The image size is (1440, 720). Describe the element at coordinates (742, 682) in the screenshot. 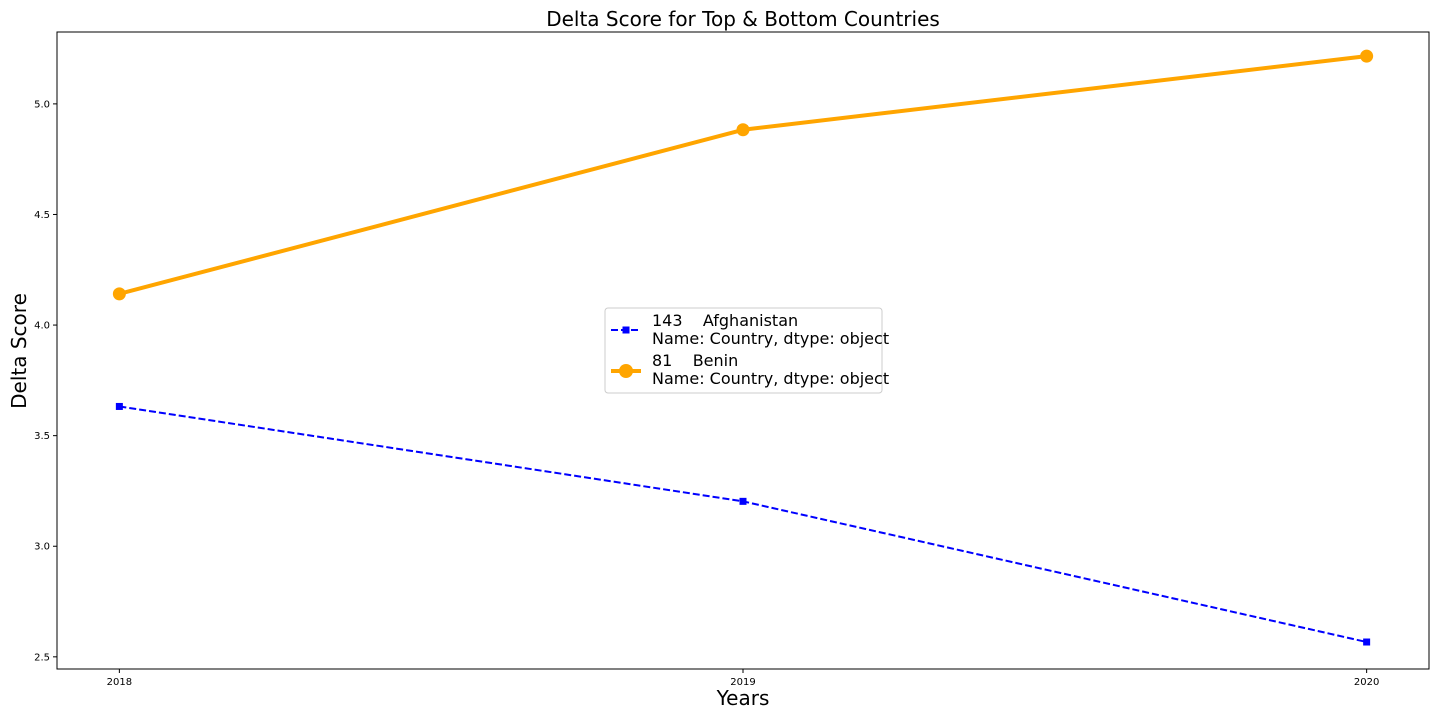

I see `x-tick-label: 2019` at that location.